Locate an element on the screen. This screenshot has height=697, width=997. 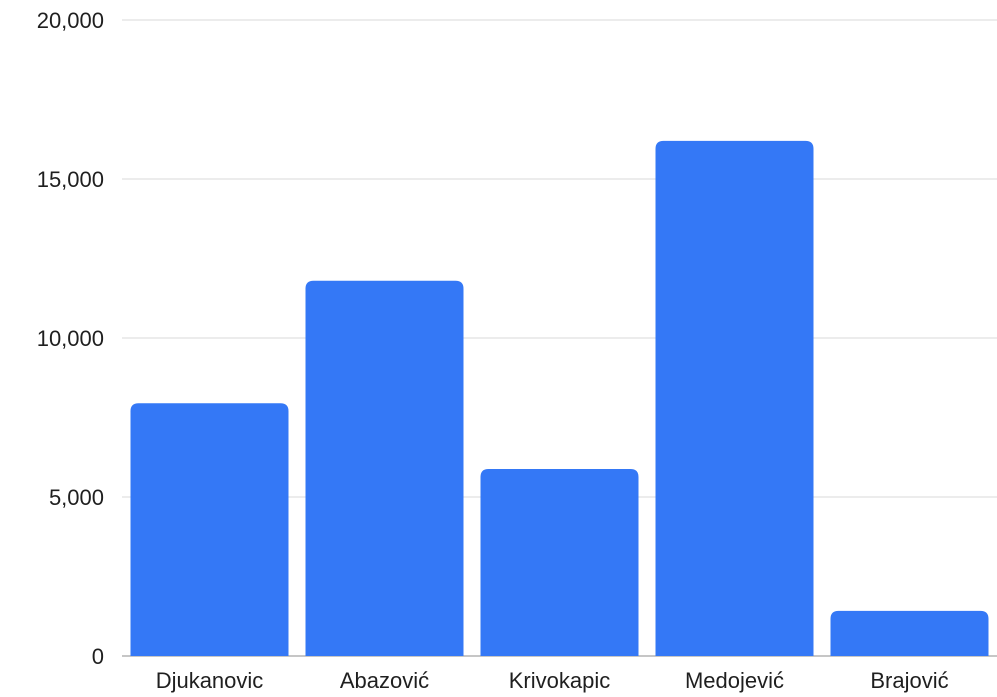
y-tick-label: 15,000 is located at coordinates (70, 179).